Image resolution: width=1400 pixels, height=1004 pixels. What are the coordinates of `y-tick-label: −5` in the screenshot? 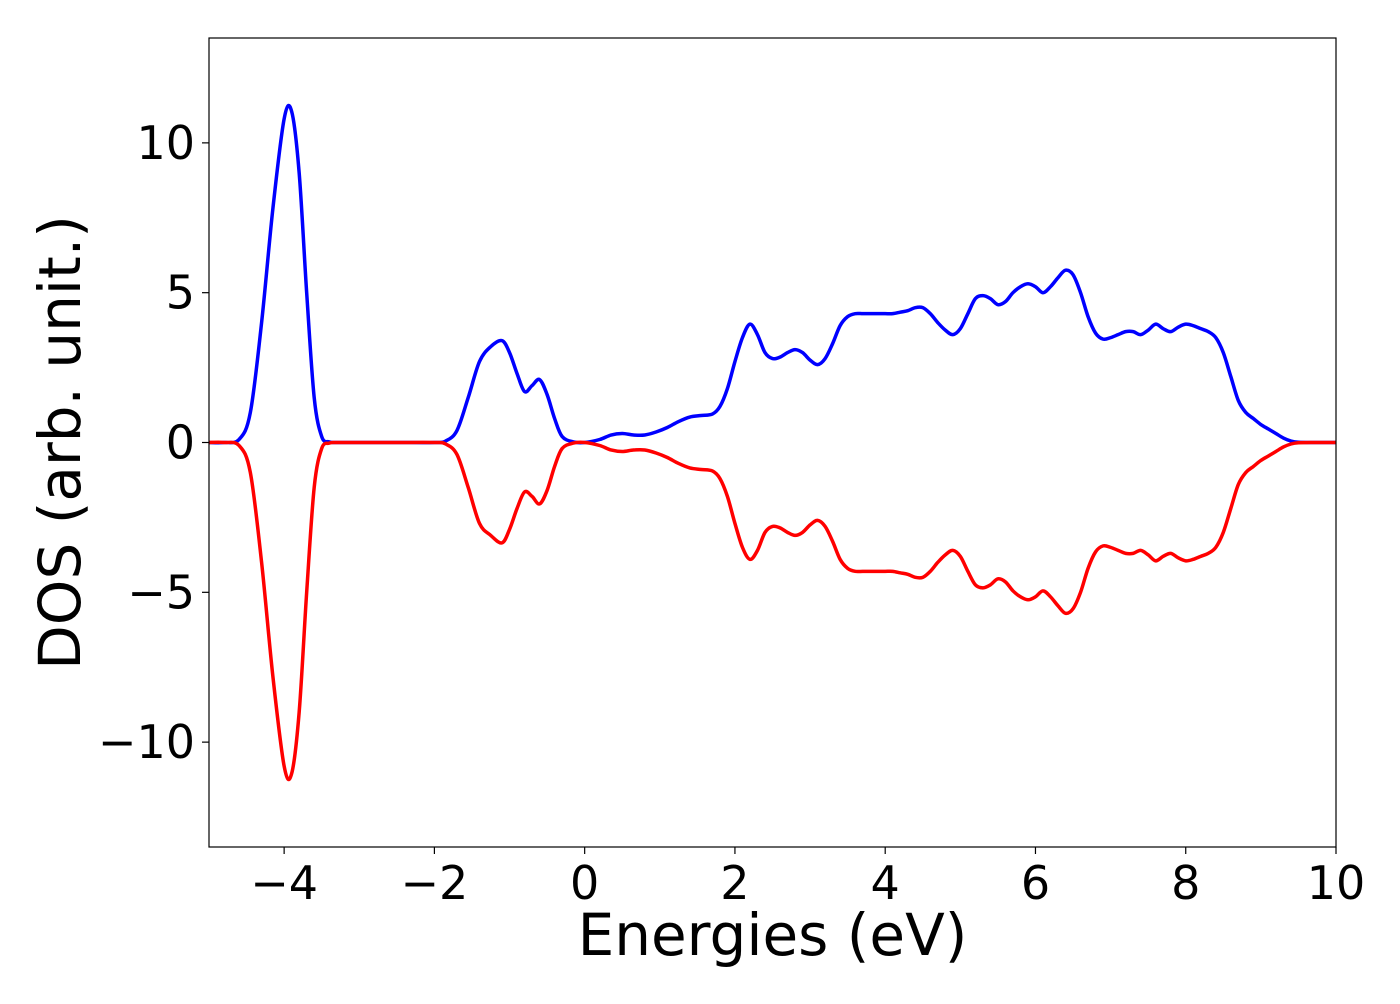 It's located at (161, 592).